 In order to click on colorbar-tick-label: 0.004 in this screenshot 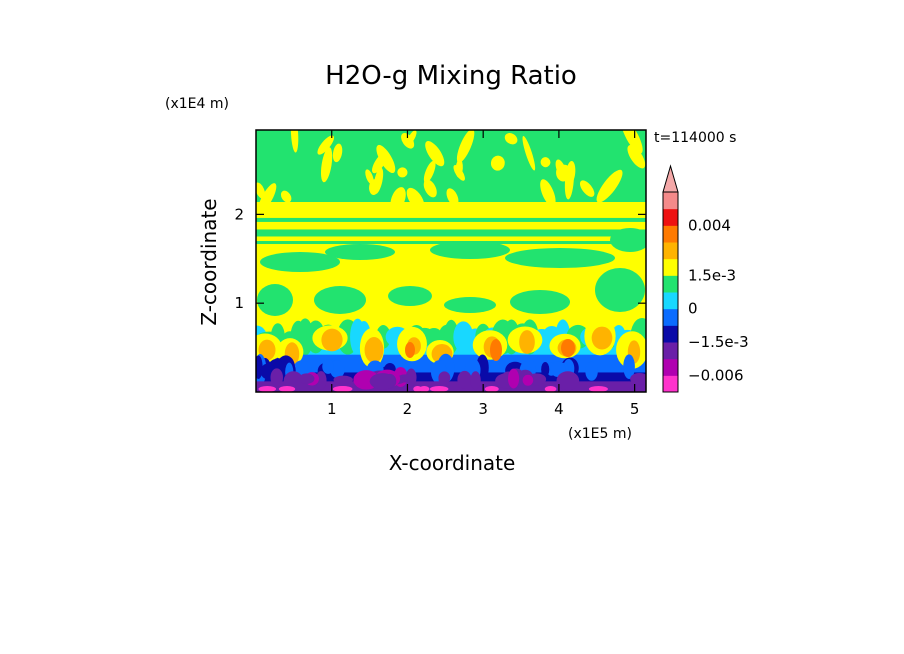, I will do `click(709, 225)`.